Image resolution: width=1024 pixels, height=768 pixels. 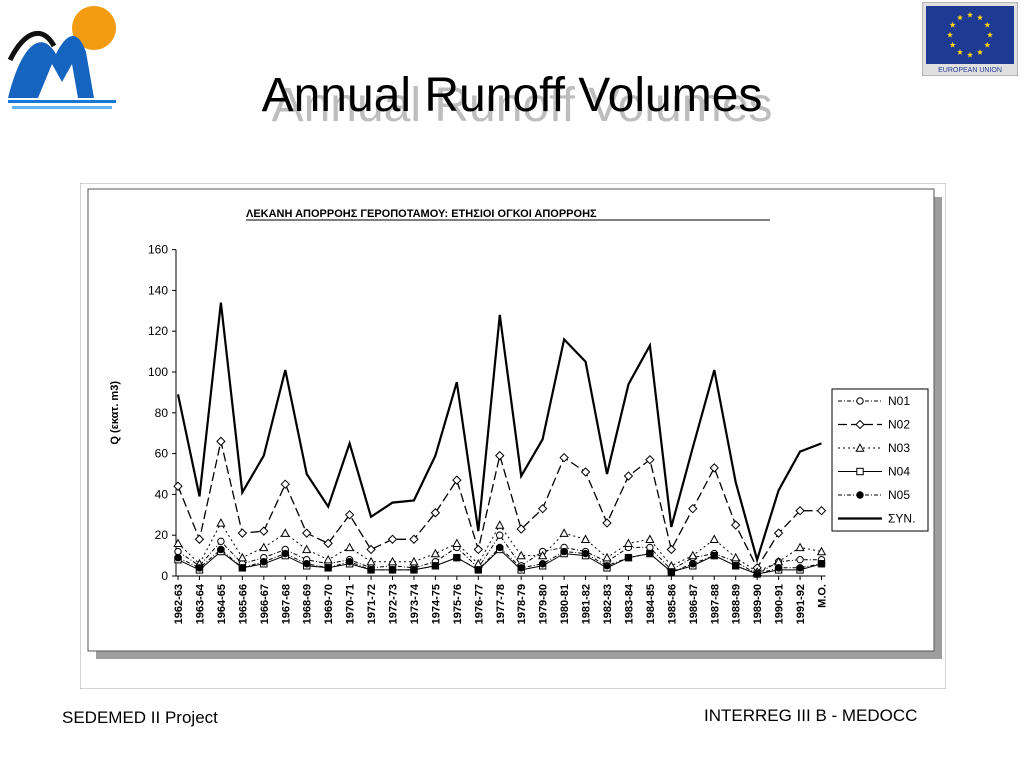 What do you see at coordinates (899, 448) in the screenshot?
I see `legend-label: Ν03` at bounding box center [899, 448].